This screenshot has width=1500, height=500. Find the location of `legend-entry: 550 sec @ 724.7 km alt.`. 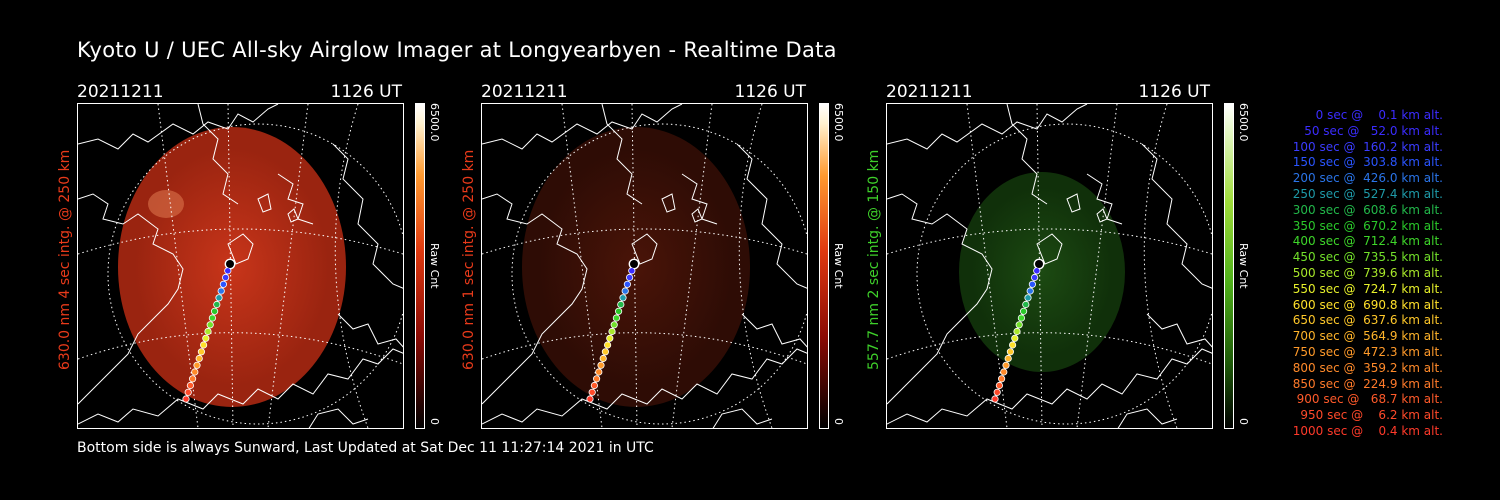

legend-entry: 550 sec @ 724.7 km alt. is located at coordinates (1365, 288).